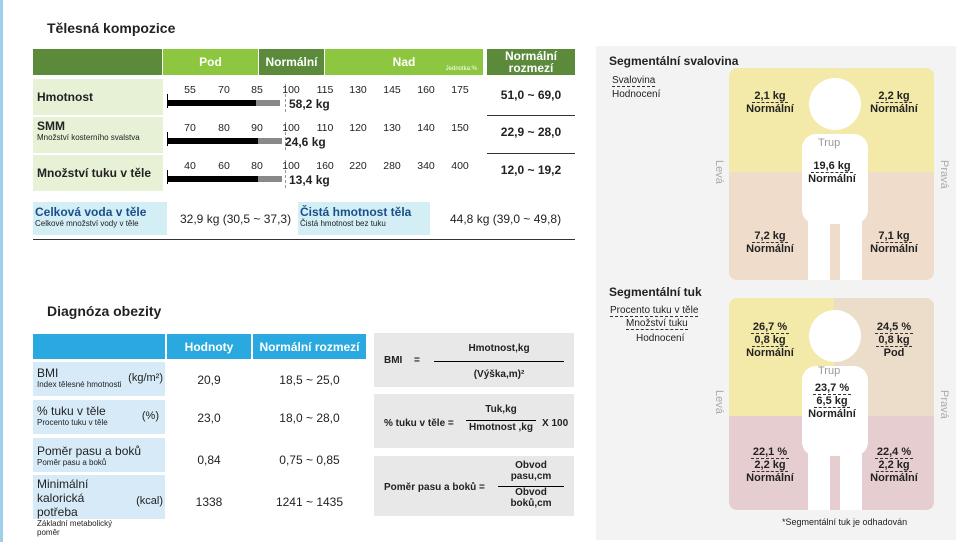  What do you see at coordinates (257, 128) in the screenshot?
I see `tick: 90` at bounding box center [257, 128].